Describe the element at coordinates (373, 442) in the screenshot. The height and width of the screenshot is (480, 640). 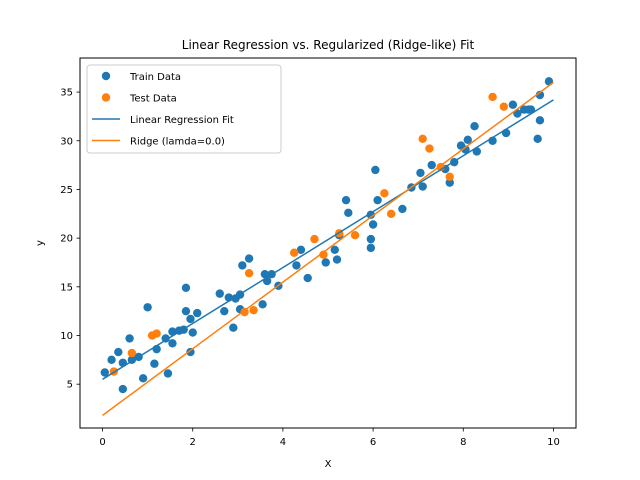
I see `x-tick-label: 6` at that location.